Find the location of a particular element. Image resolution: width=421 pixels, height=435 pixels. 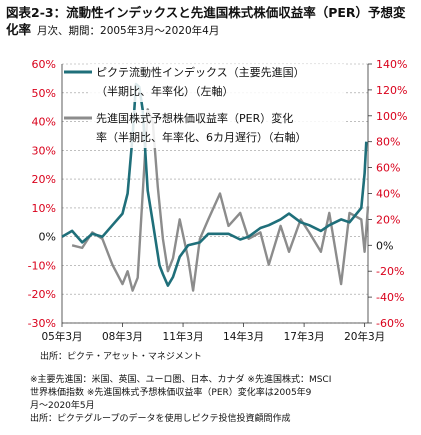

x-tick-label: 08年3月 is located at coordinates (122, 336).